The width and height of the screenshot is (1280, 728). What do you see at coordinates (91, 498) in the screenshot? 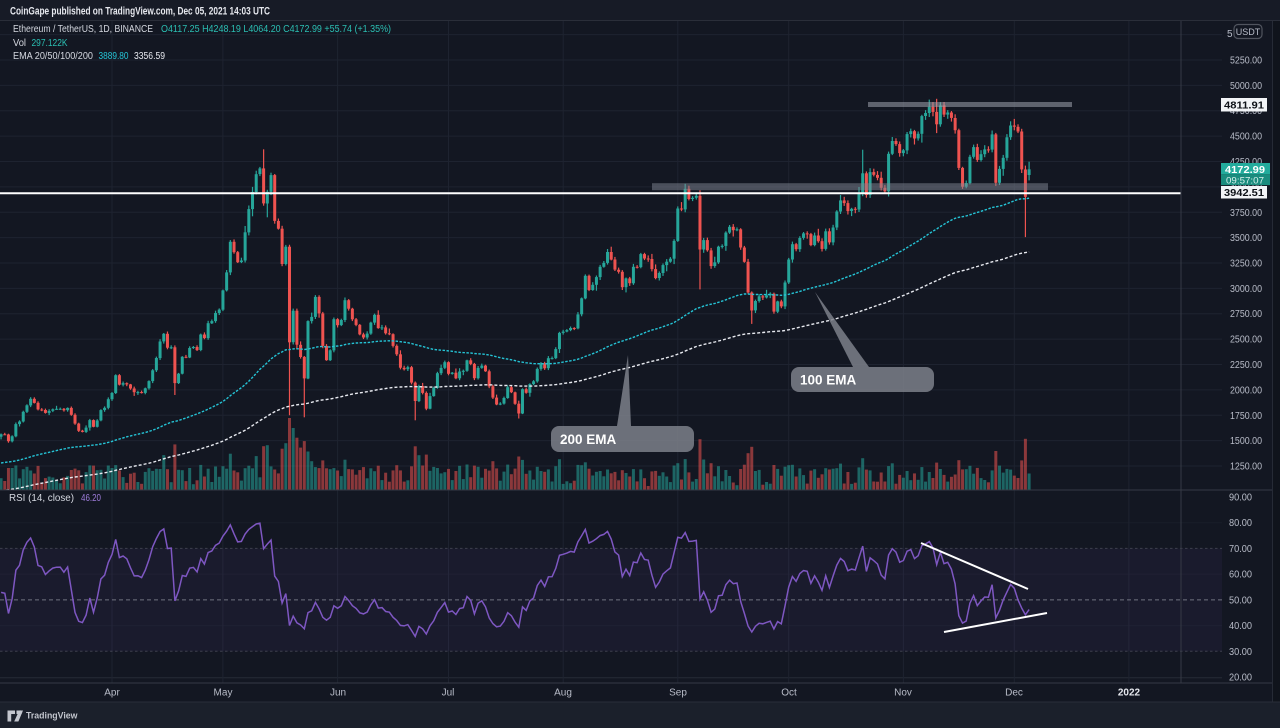
I see `svg-text: 46.20` at bounding box center [91, 498].